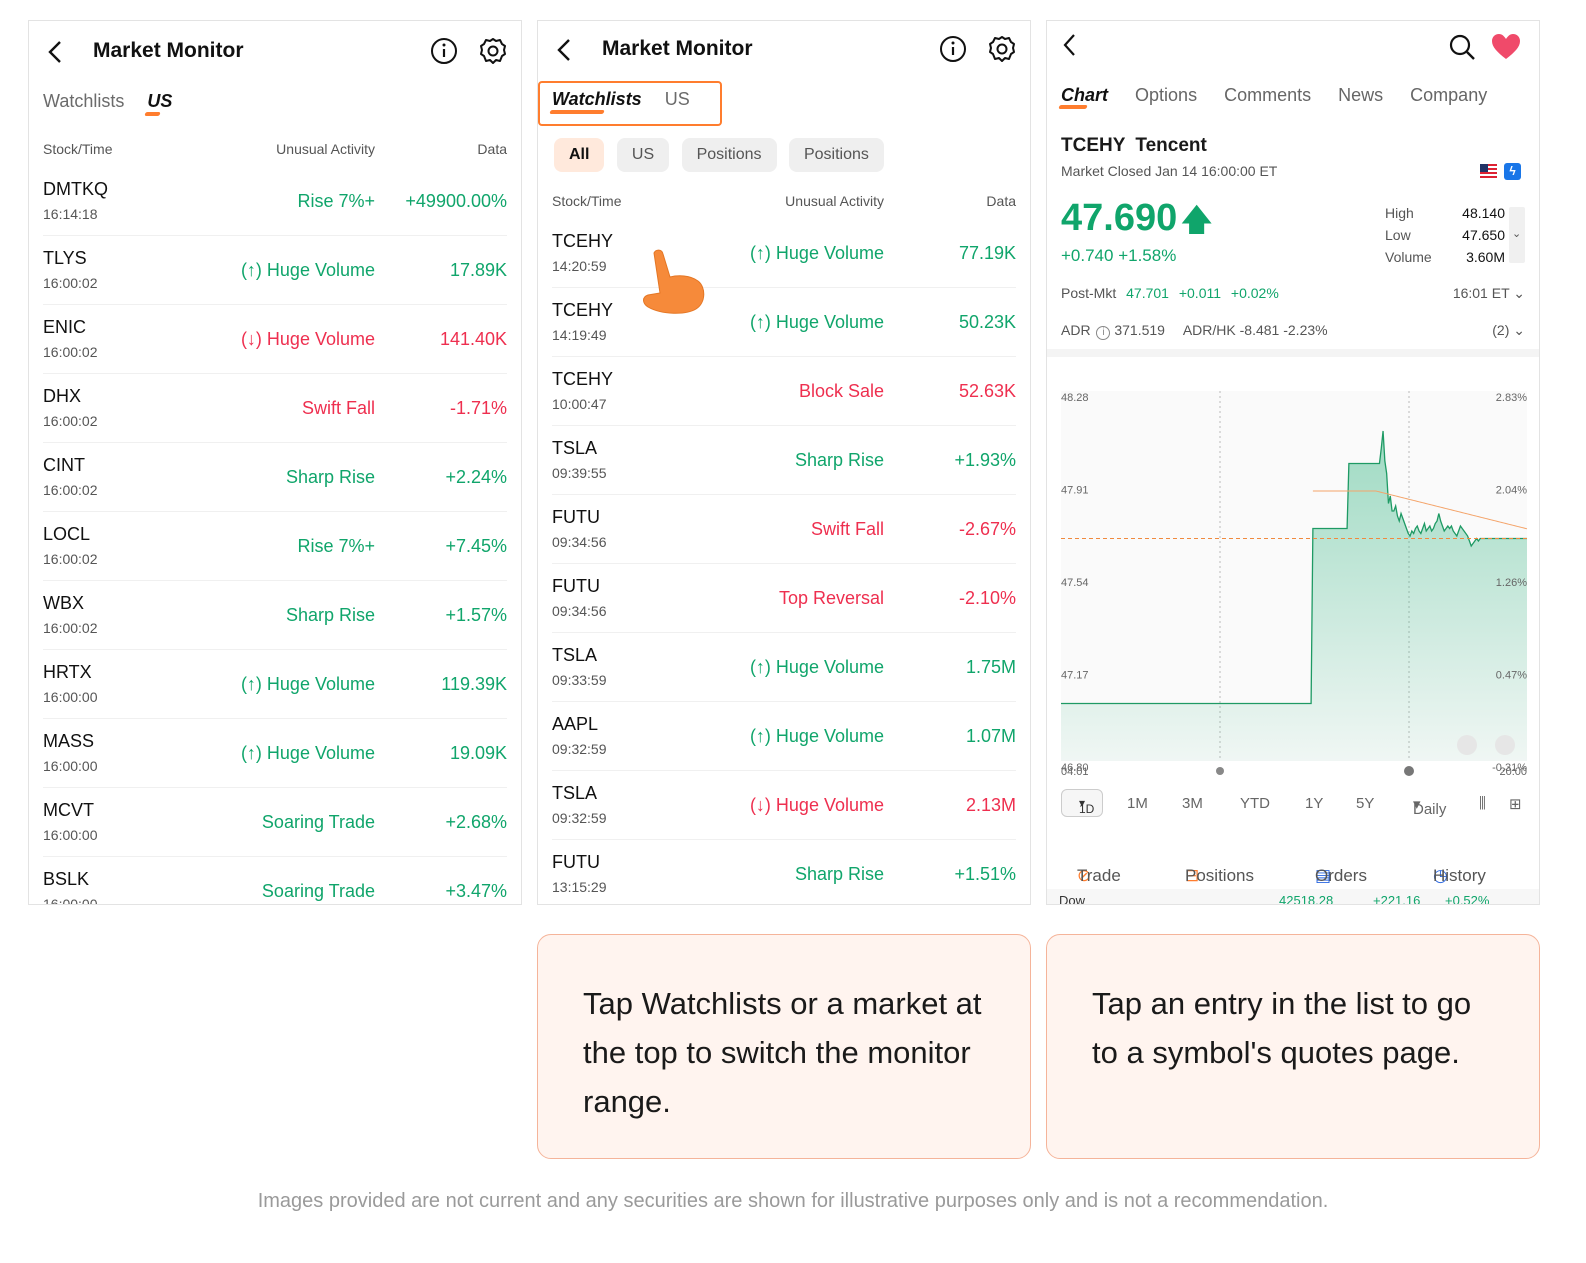 This screenshot has height=1263, width=1586. I want to click on activity-value: +1.51%, so click(985, 874).